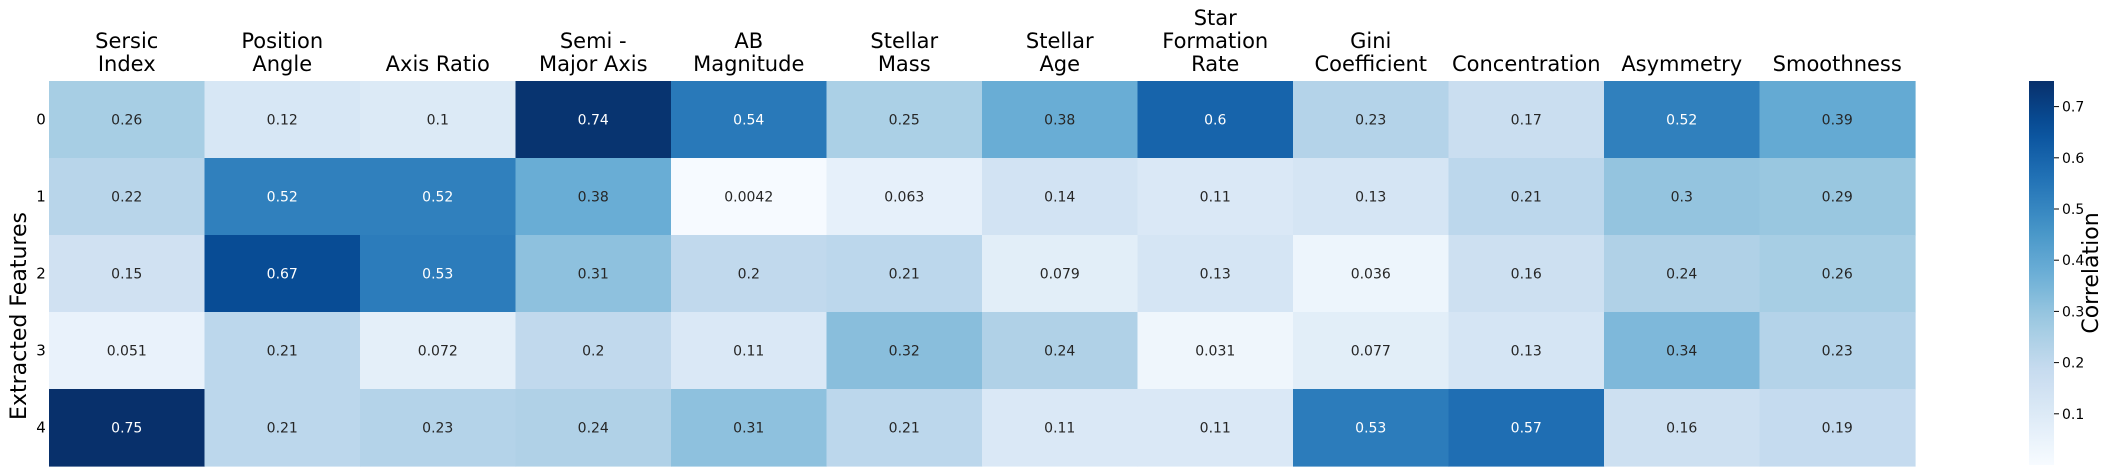 This screenshot has height=476, width=2112. Describe the element at coordinates (593, 429) in the screenshot. I see `cell-value-label: 0.24` at that location.